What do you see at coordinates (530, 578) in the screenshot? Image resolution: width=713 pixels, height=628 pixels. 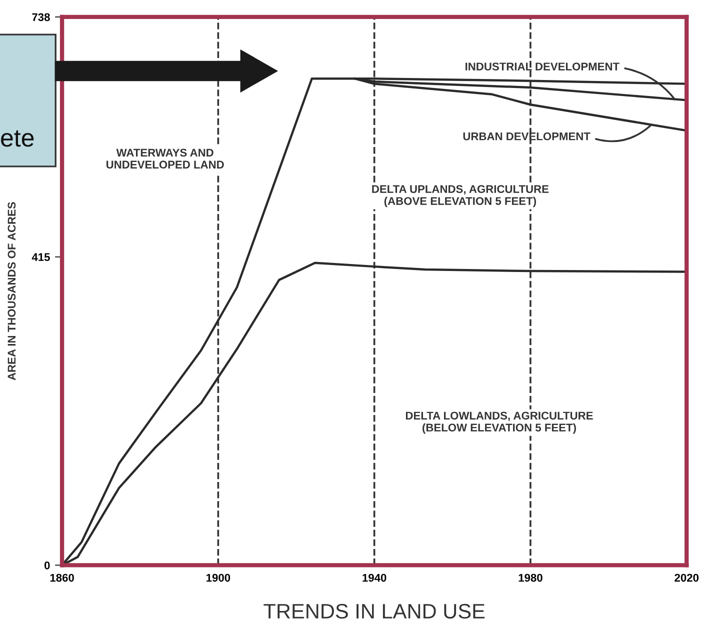 I see `x-tick-label: 1980` at bounding box center [530, 578].